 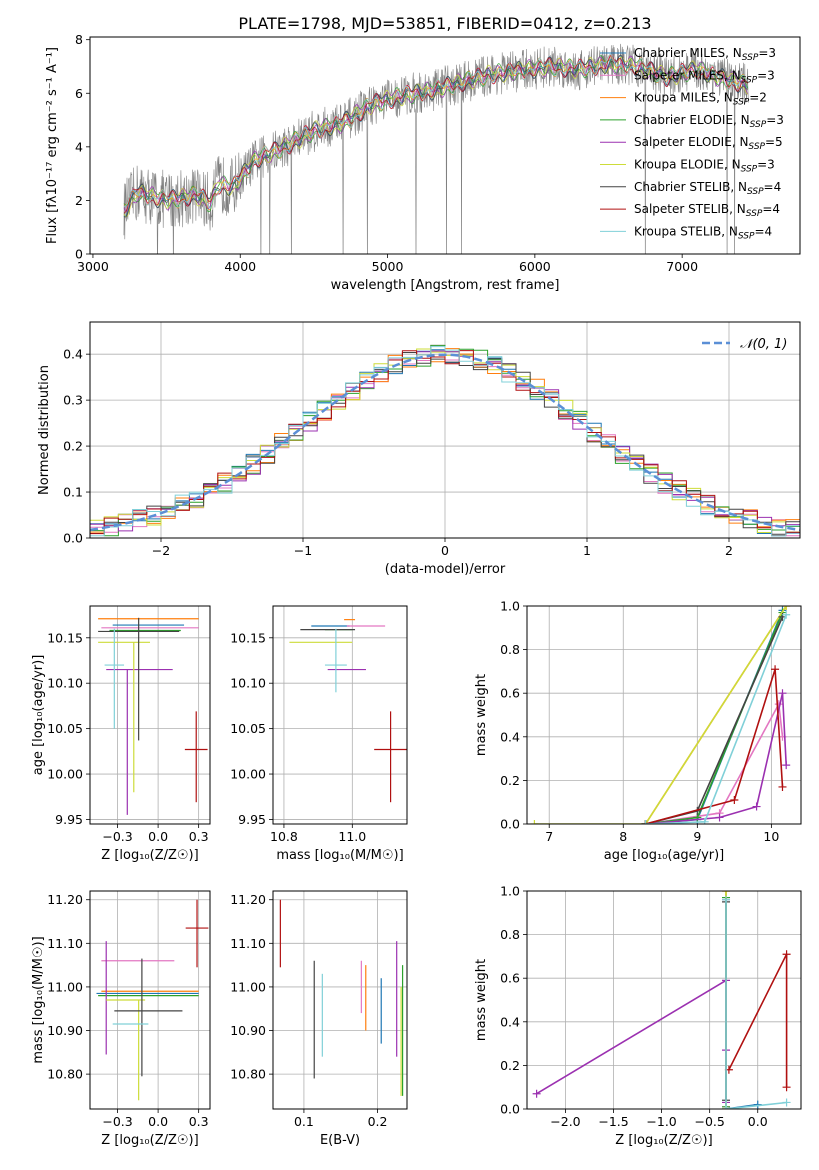 What do you see at coordinates (65, 1074) in the screenshot?
I see `y-tick-label: 10.80` at bounding box center [65, 1074].